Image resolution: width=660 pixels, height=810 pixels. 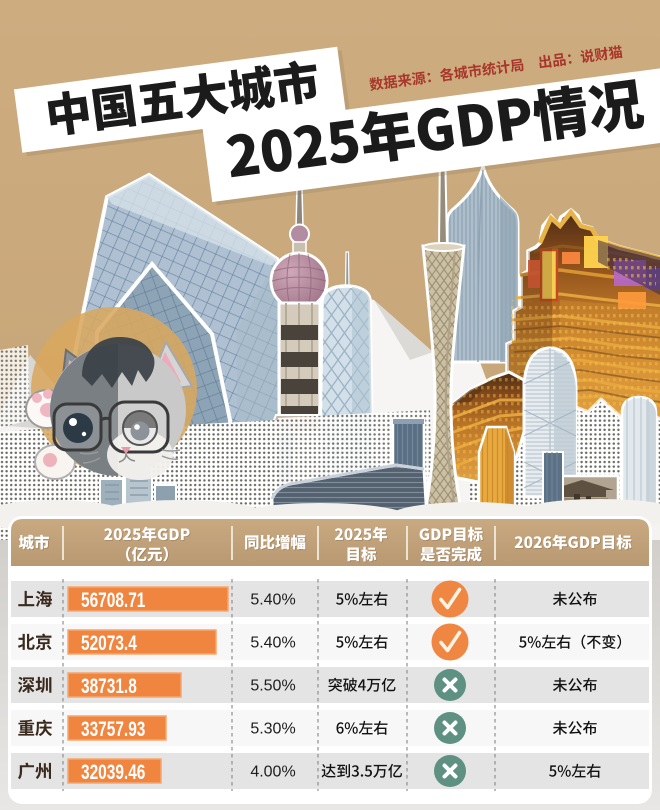 I want to click on svg-text: 38731.8, so click(x=109, y=686).